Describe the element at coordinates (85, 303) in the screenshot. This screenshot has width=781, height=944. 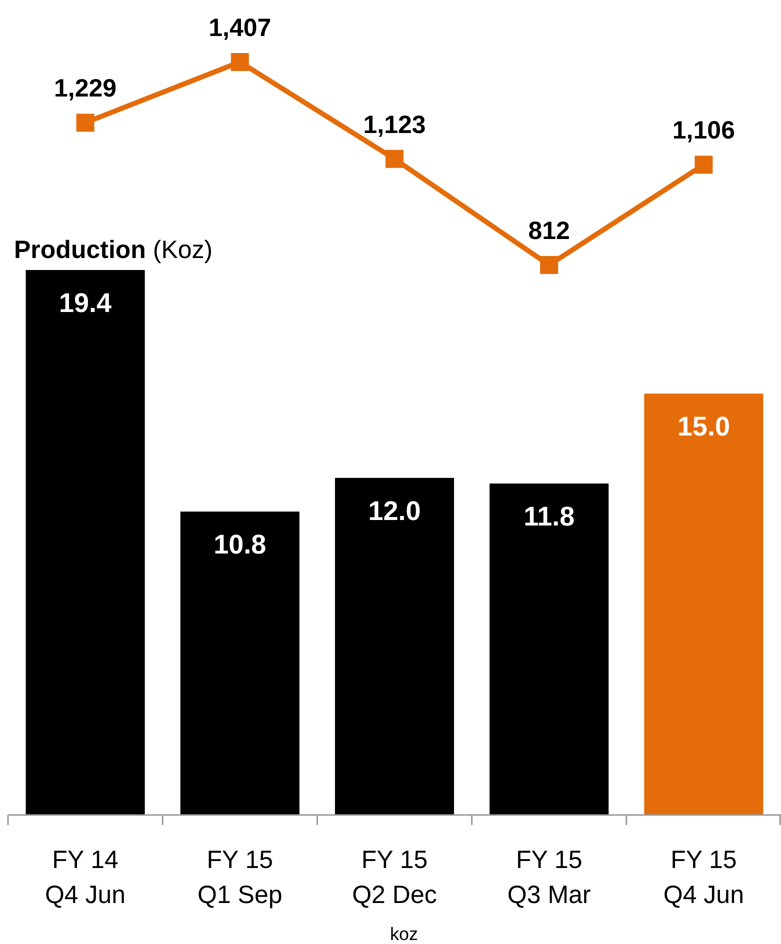
I see `data-label: 19.4` at that location.